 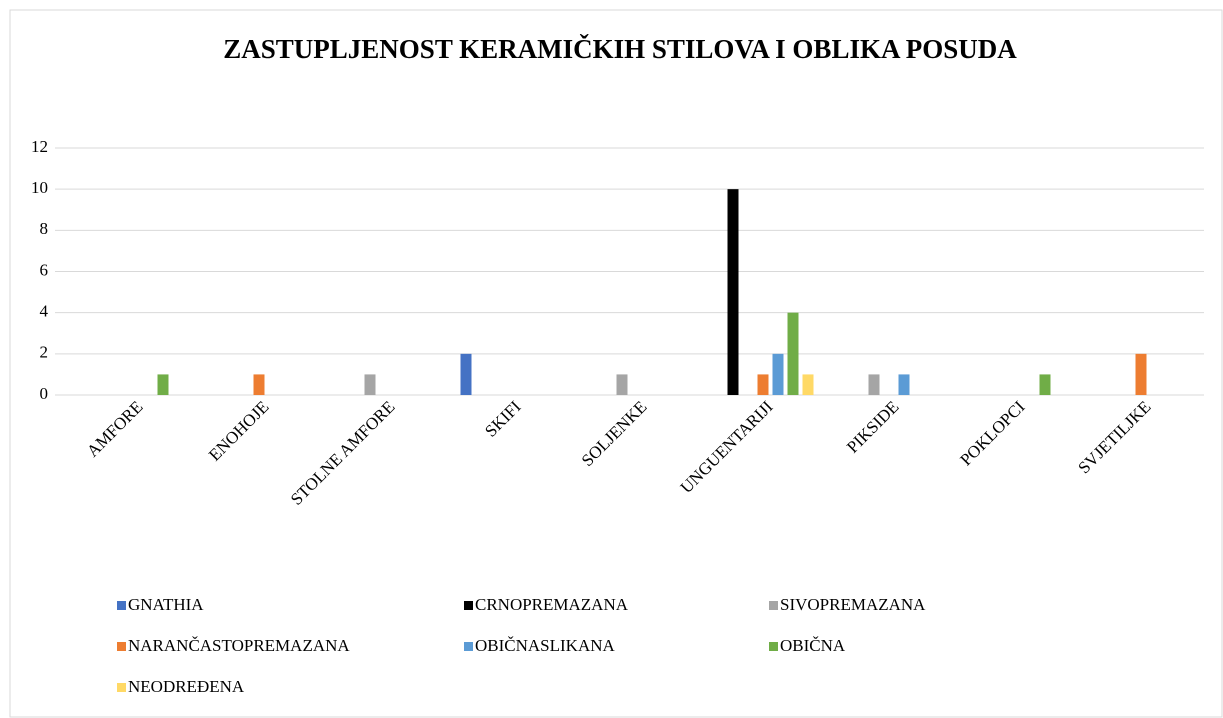 What do you see at coordinates (44, 269) in the screenshot?
I see `y-tick-label: 6` at bounding box center [44, 269].